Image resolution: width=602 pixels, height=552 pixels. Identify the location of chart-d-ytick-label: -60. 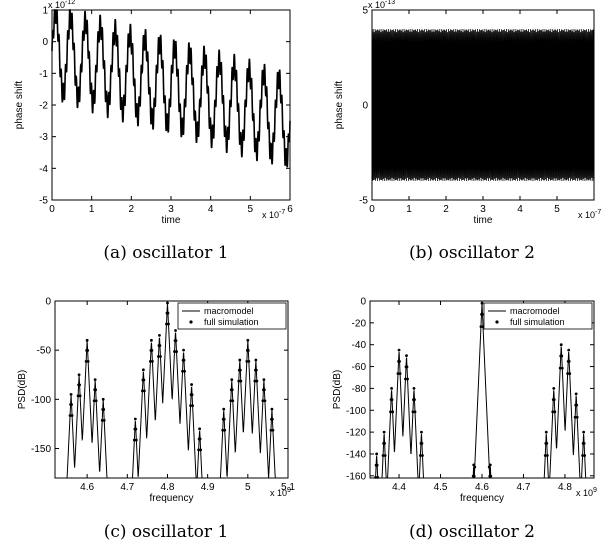
(359, 367).